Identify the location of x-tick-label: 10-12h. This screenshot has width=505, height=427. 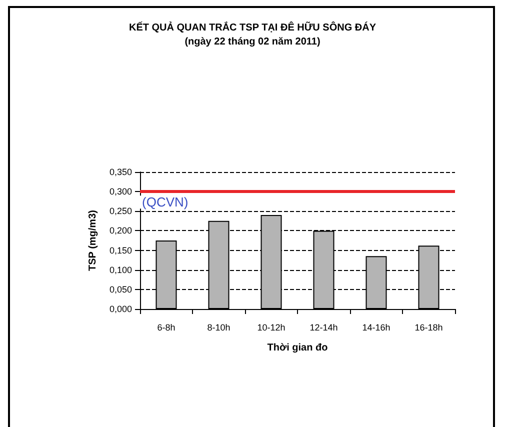
(271, 327).